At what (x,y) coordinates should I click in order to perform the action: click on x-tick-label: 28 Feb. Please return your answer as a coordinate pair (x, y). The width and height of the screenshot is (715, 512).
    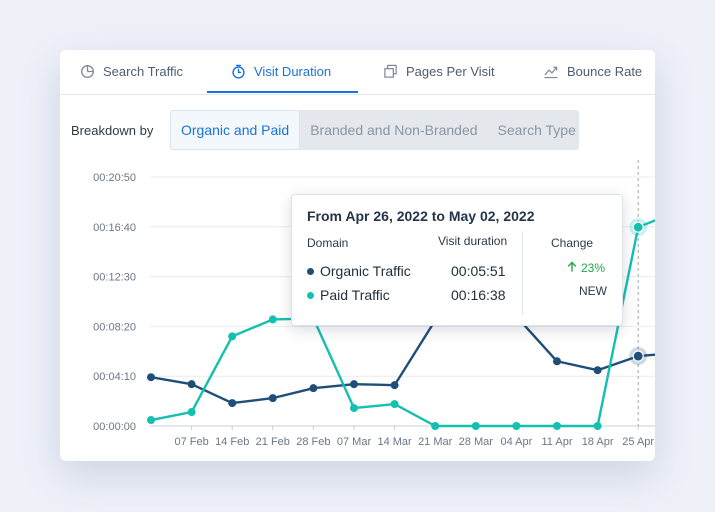
    Looking at the image, I should click on (313, 442).